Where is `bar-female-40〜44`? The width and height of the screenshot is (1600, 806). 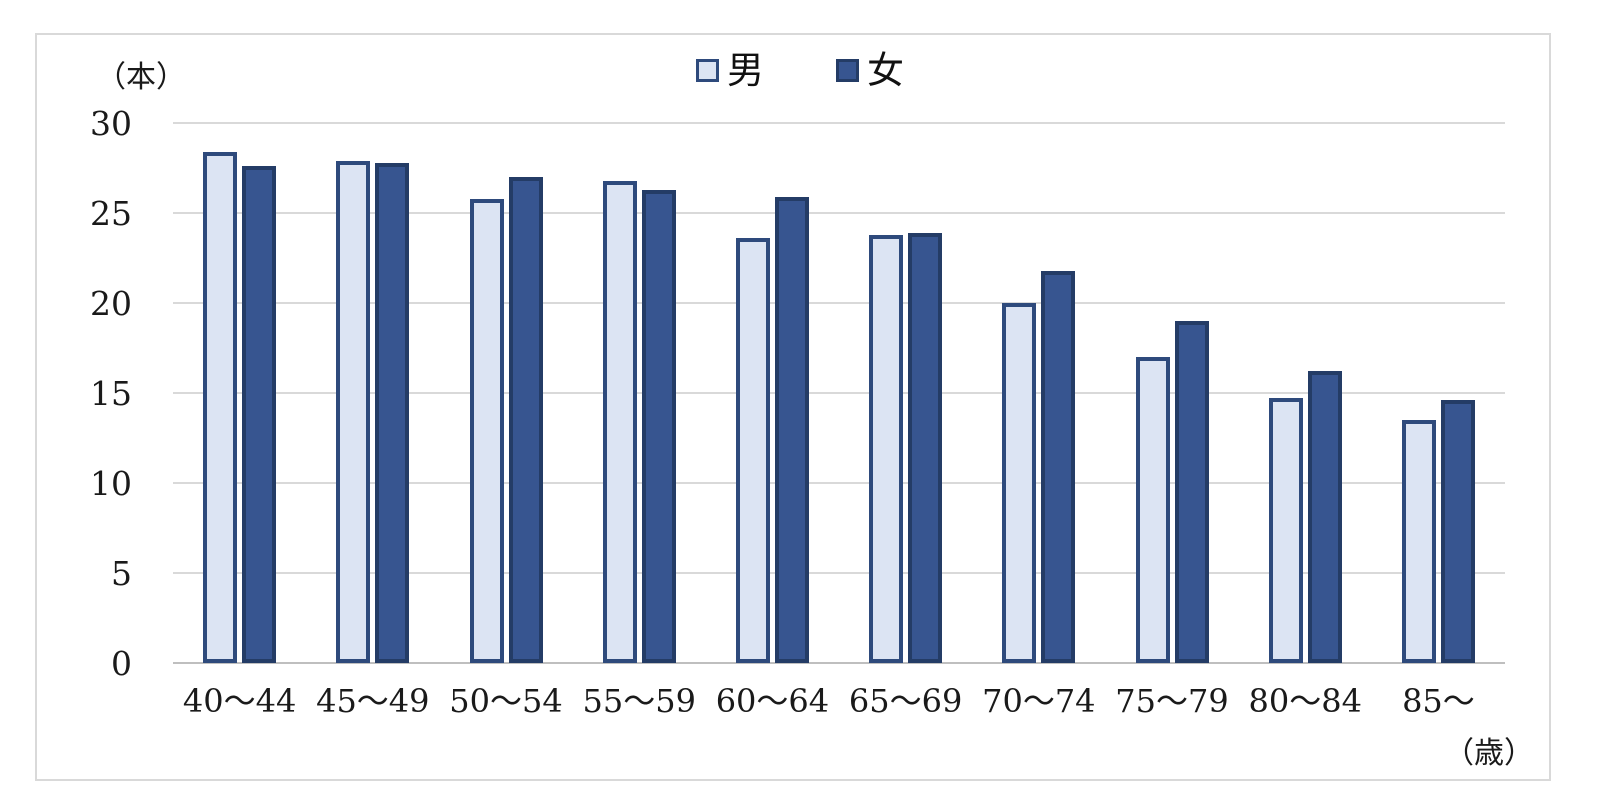 bar-female-40〜44 is located at coordinates (259, 414).